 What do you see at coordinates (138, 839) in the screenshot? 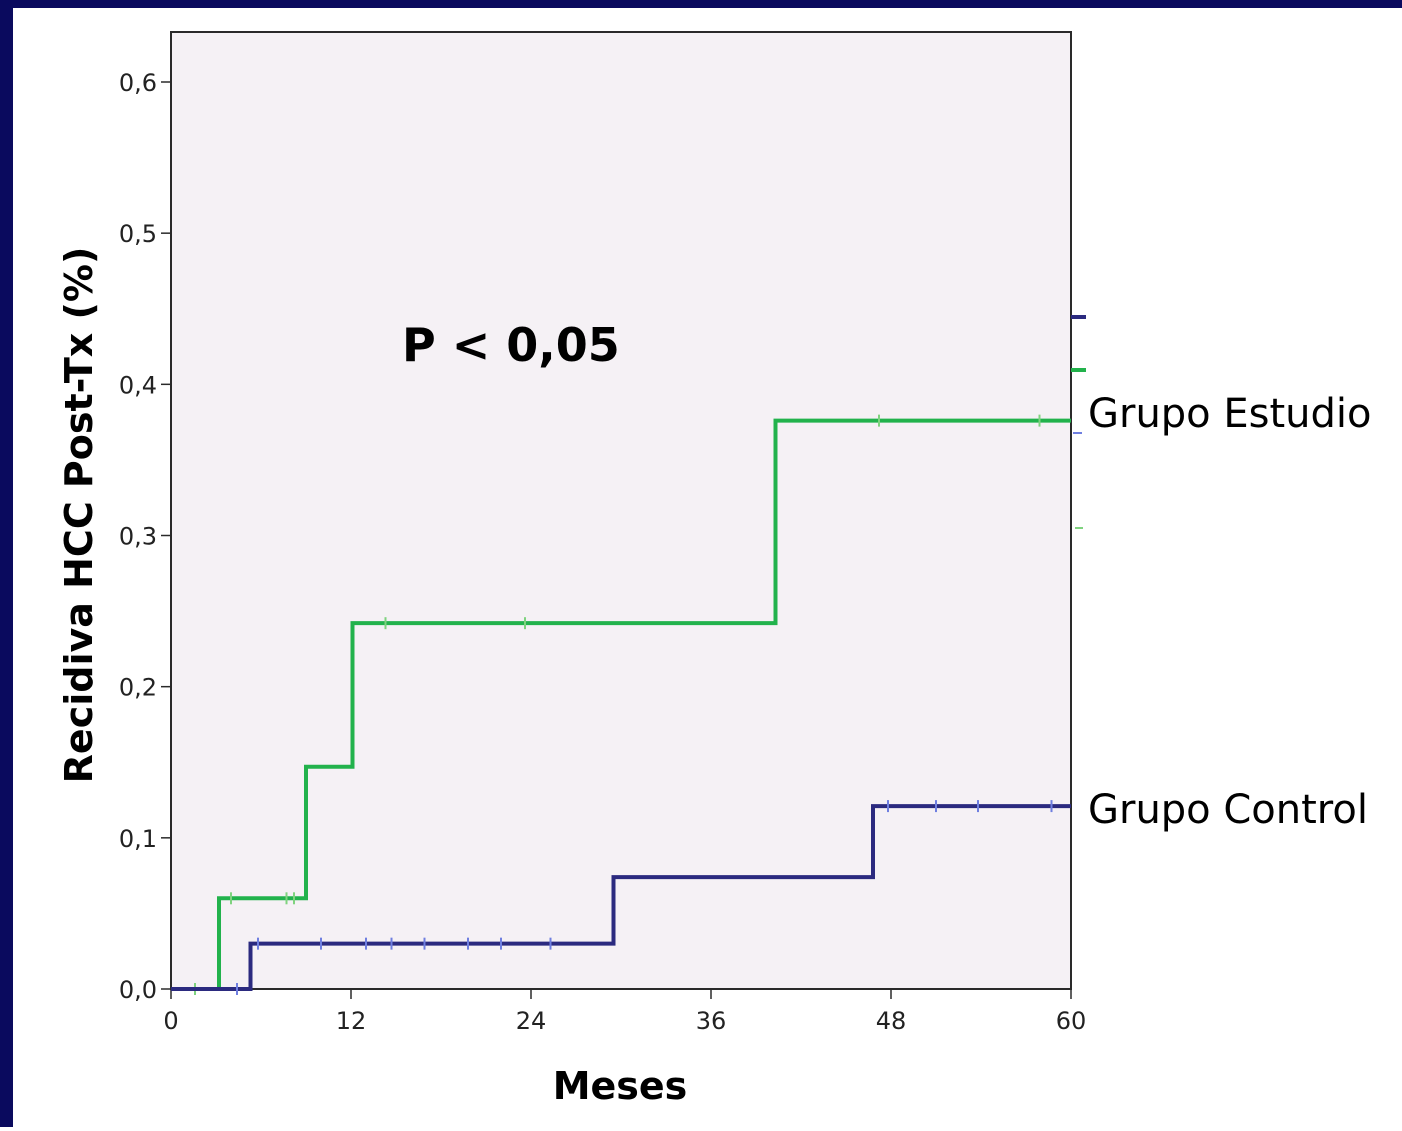
I see `y-tick-label: 0,1` at bounding box center [138, 839].